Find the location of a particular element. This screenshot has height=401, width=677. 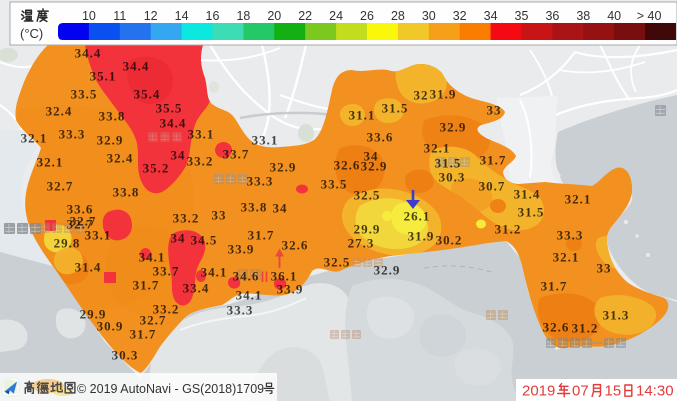

svg-text: 31.9 is located at coordinates (443, 94).